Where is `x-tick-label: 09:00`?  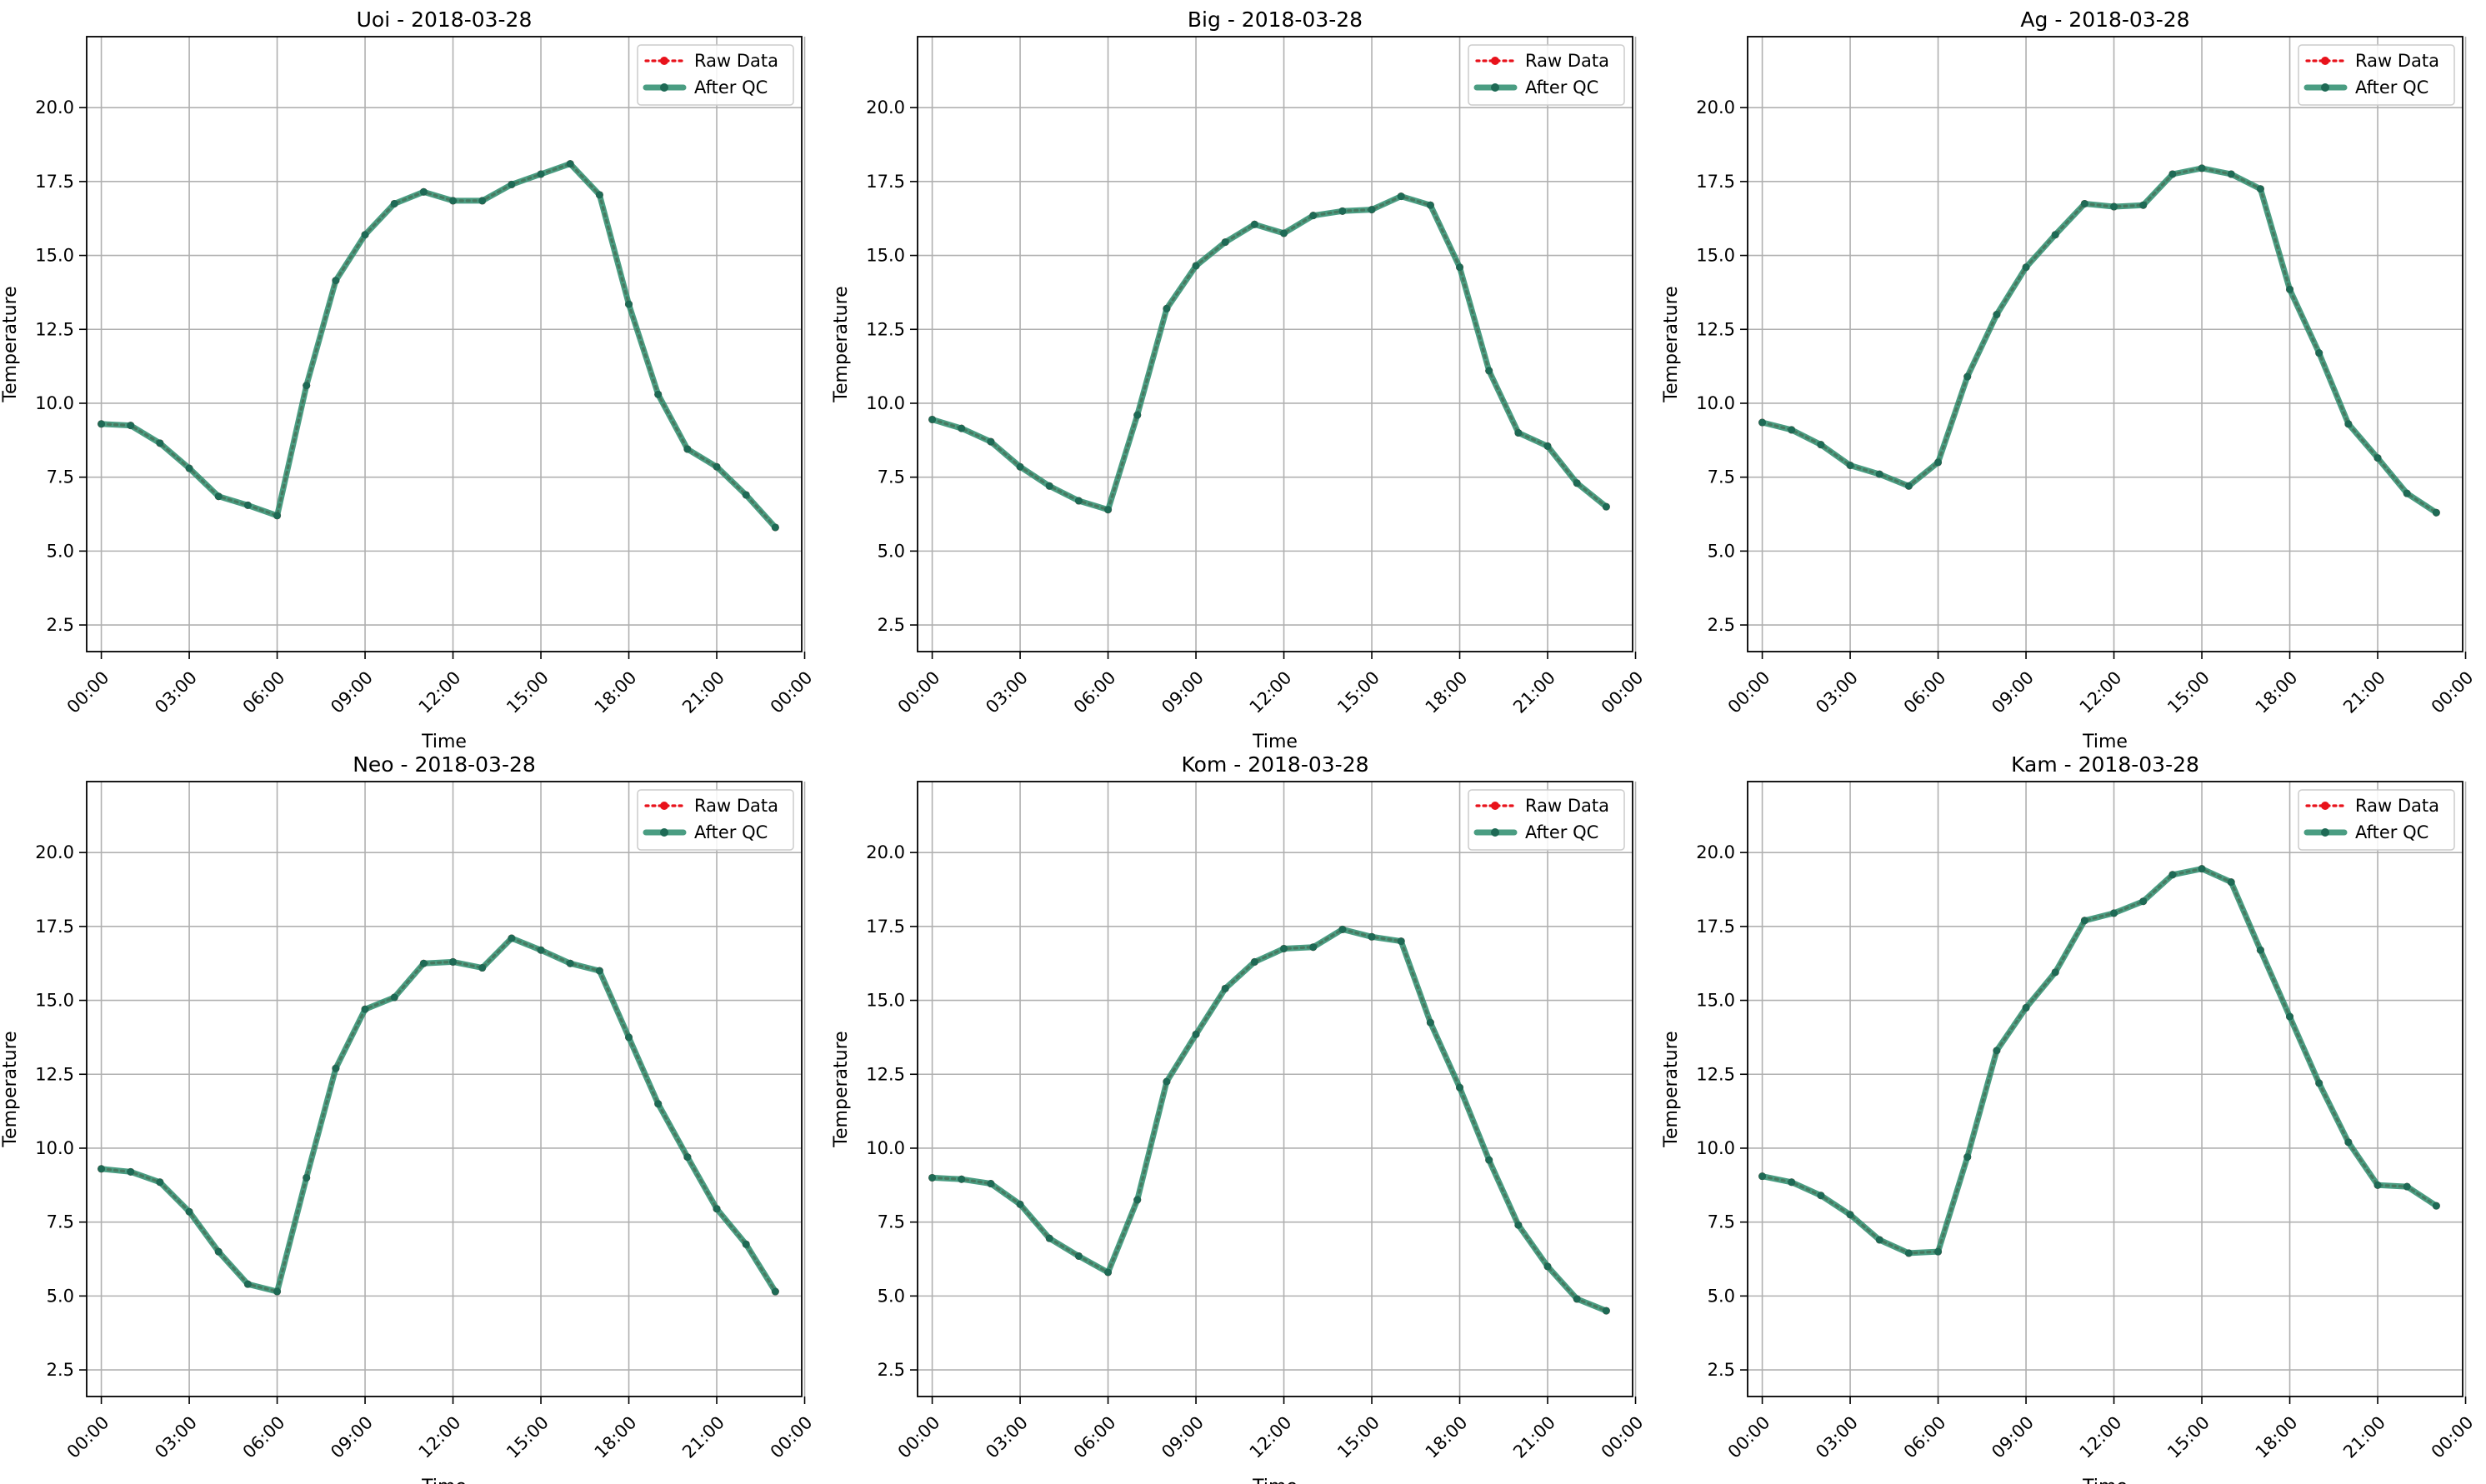
x-tick-label: 09:00 is located at coordinates (352, 1437).